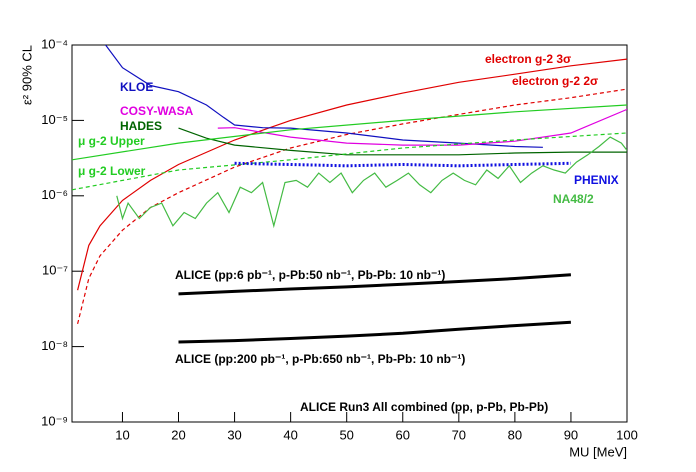 The height and width of the screenshot is (472, 696). I want to click on series-label: μ g-2 Upper, so click(111, 141).